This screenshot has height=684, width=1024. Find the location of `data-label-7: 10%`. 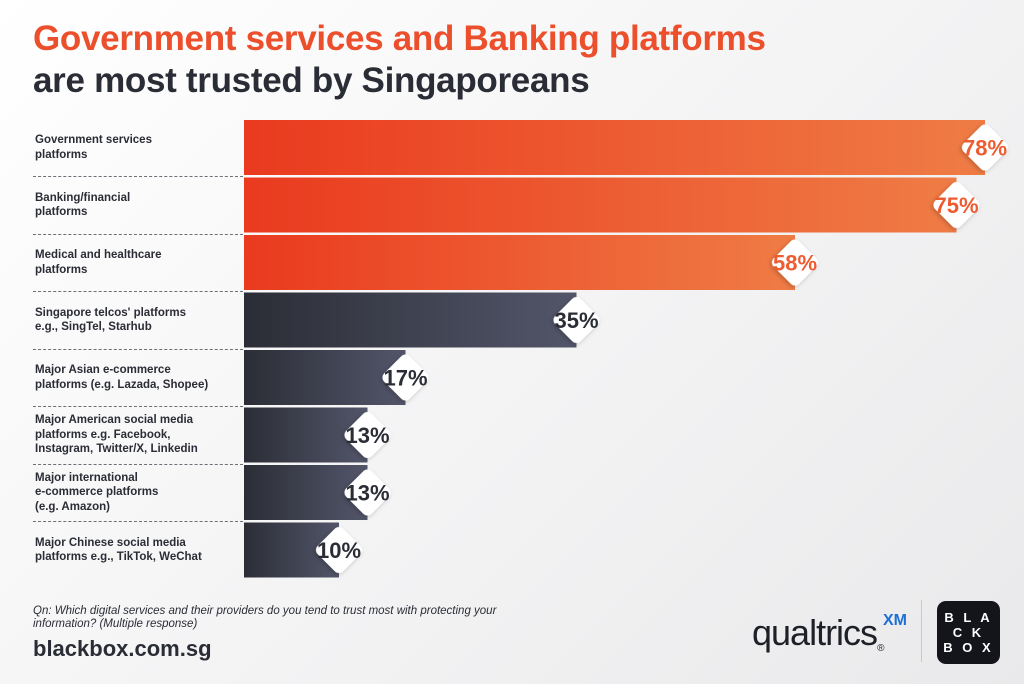

data-label-7: 10% is located at coordinates (339, 550).